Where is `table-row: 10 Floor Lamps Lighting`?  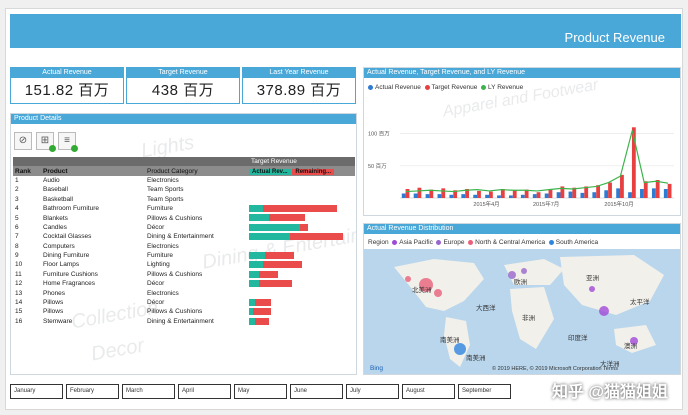 table-row: 10 Floor Lamps Lighting is located at coordinates (184, 264).